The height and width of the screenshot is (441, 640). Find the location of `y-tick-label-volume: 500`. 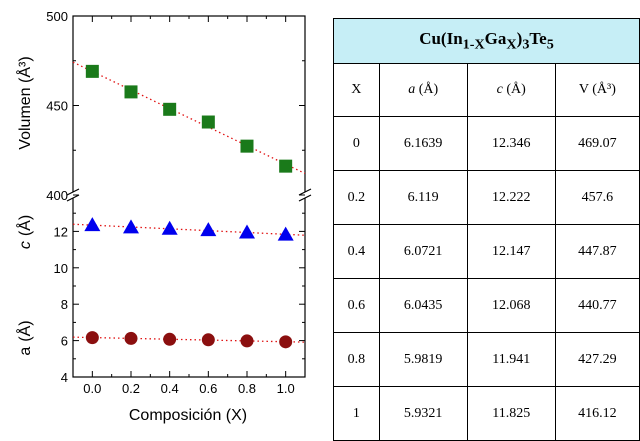

y-tick-label-volume: 500 is located at coordinates (57, 16).